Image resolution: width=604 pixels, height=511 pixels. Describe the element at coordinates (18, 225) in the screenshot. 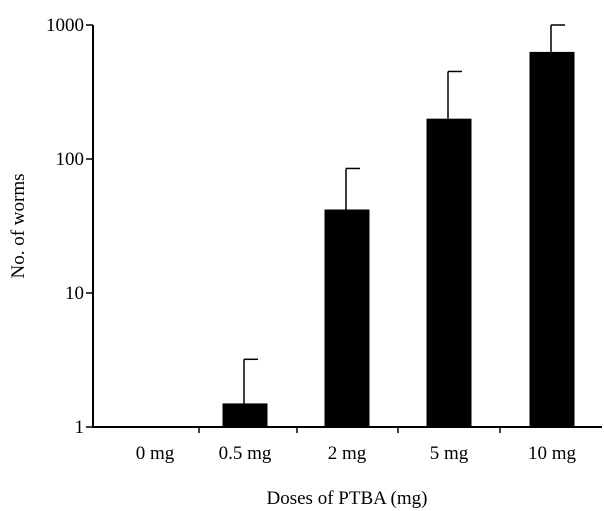

I see `y-axis-title: No. of worms` at that location.